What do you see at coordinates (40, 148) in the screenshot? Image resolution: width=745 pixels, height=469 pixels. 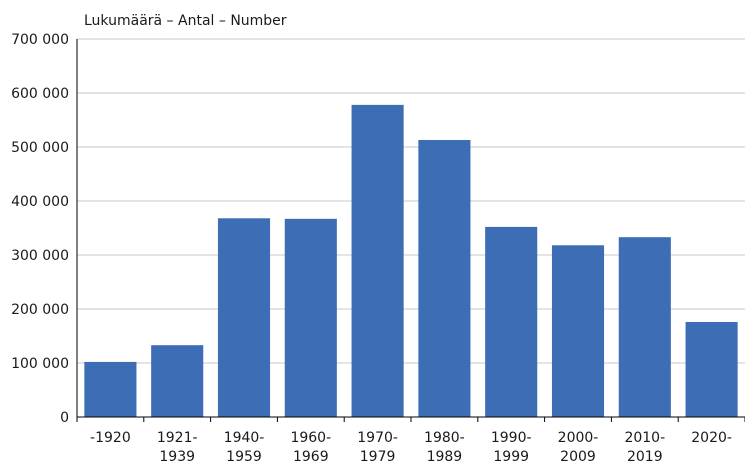 I see `y-tick-label: 500 000` at bounding box center [40, 148].